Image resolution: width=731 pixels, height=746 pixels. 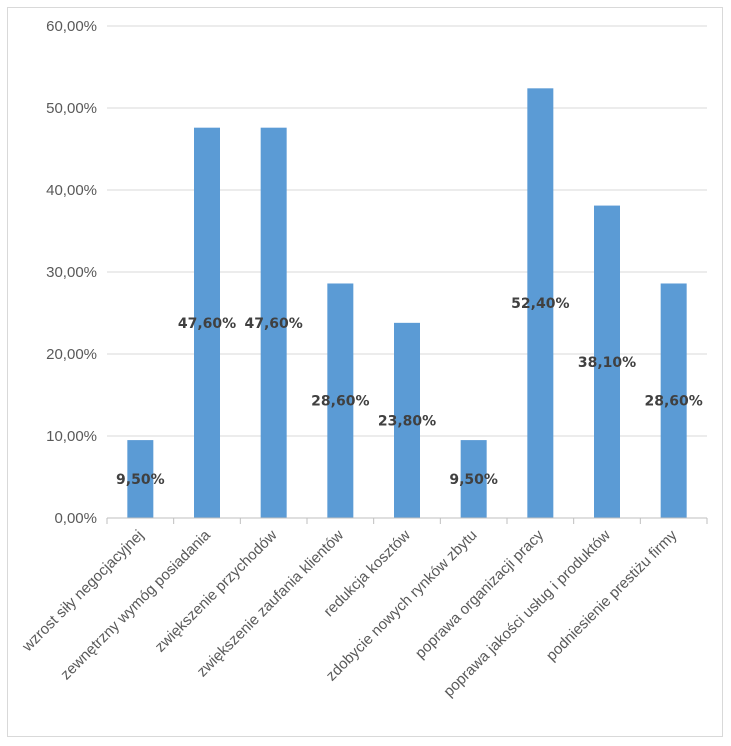 I want to click on x-category-label: podniesienie prestiżu firmy, so click(x=612, y=595).